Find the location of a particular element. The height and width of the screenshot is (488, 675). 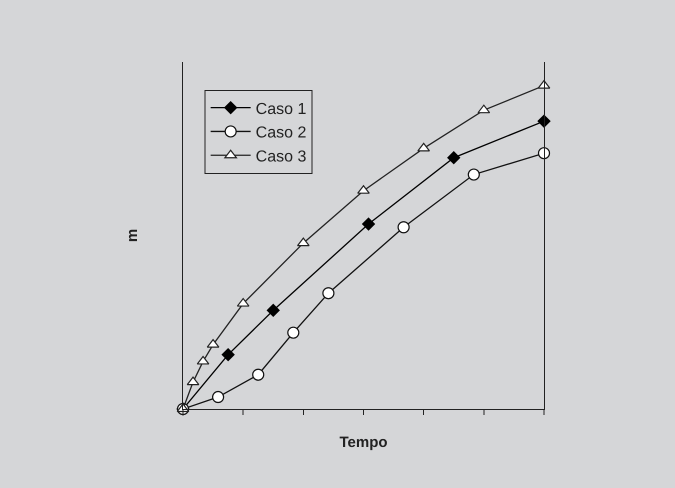

y-axis-title: m is located at coordinates (133, 235).